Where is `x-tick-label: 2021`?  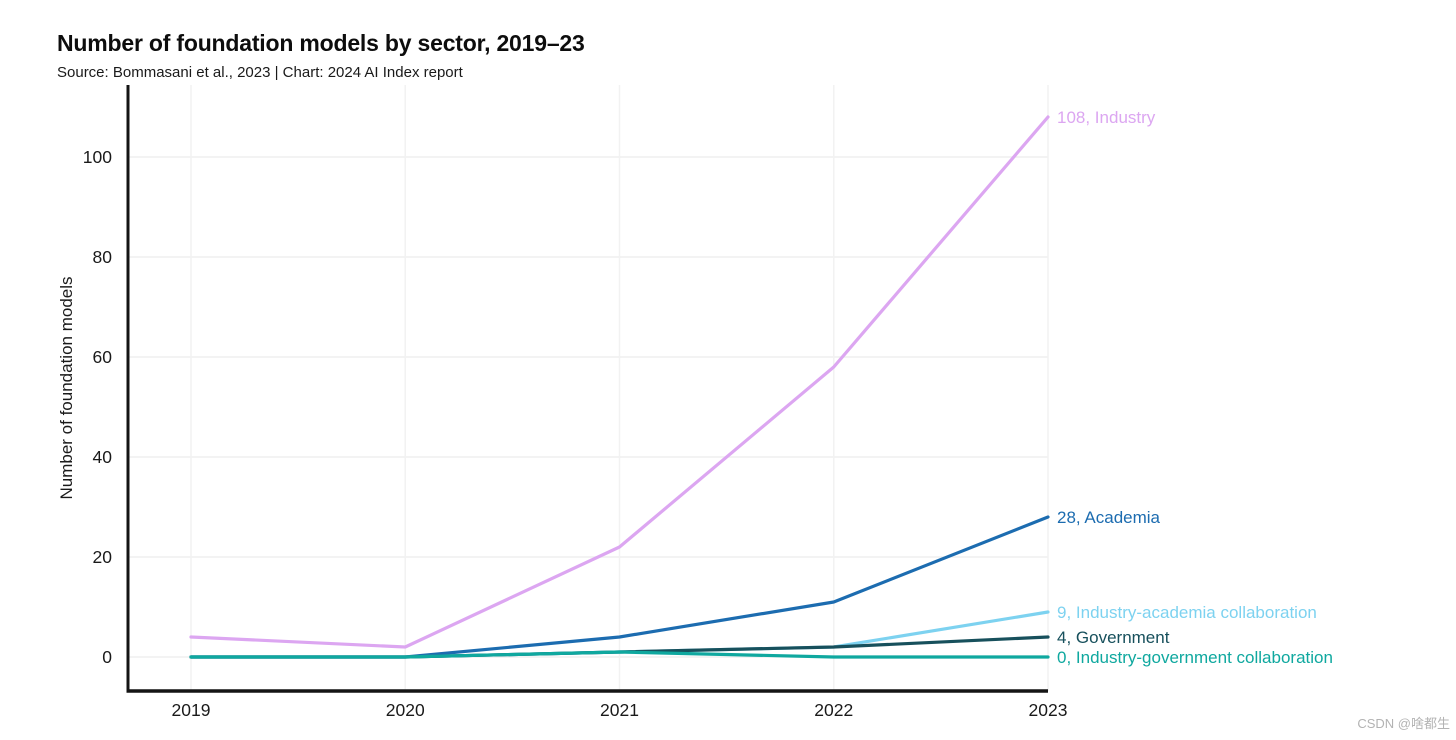
x-tick-label: 2021 is located at coordinates (619, 710).